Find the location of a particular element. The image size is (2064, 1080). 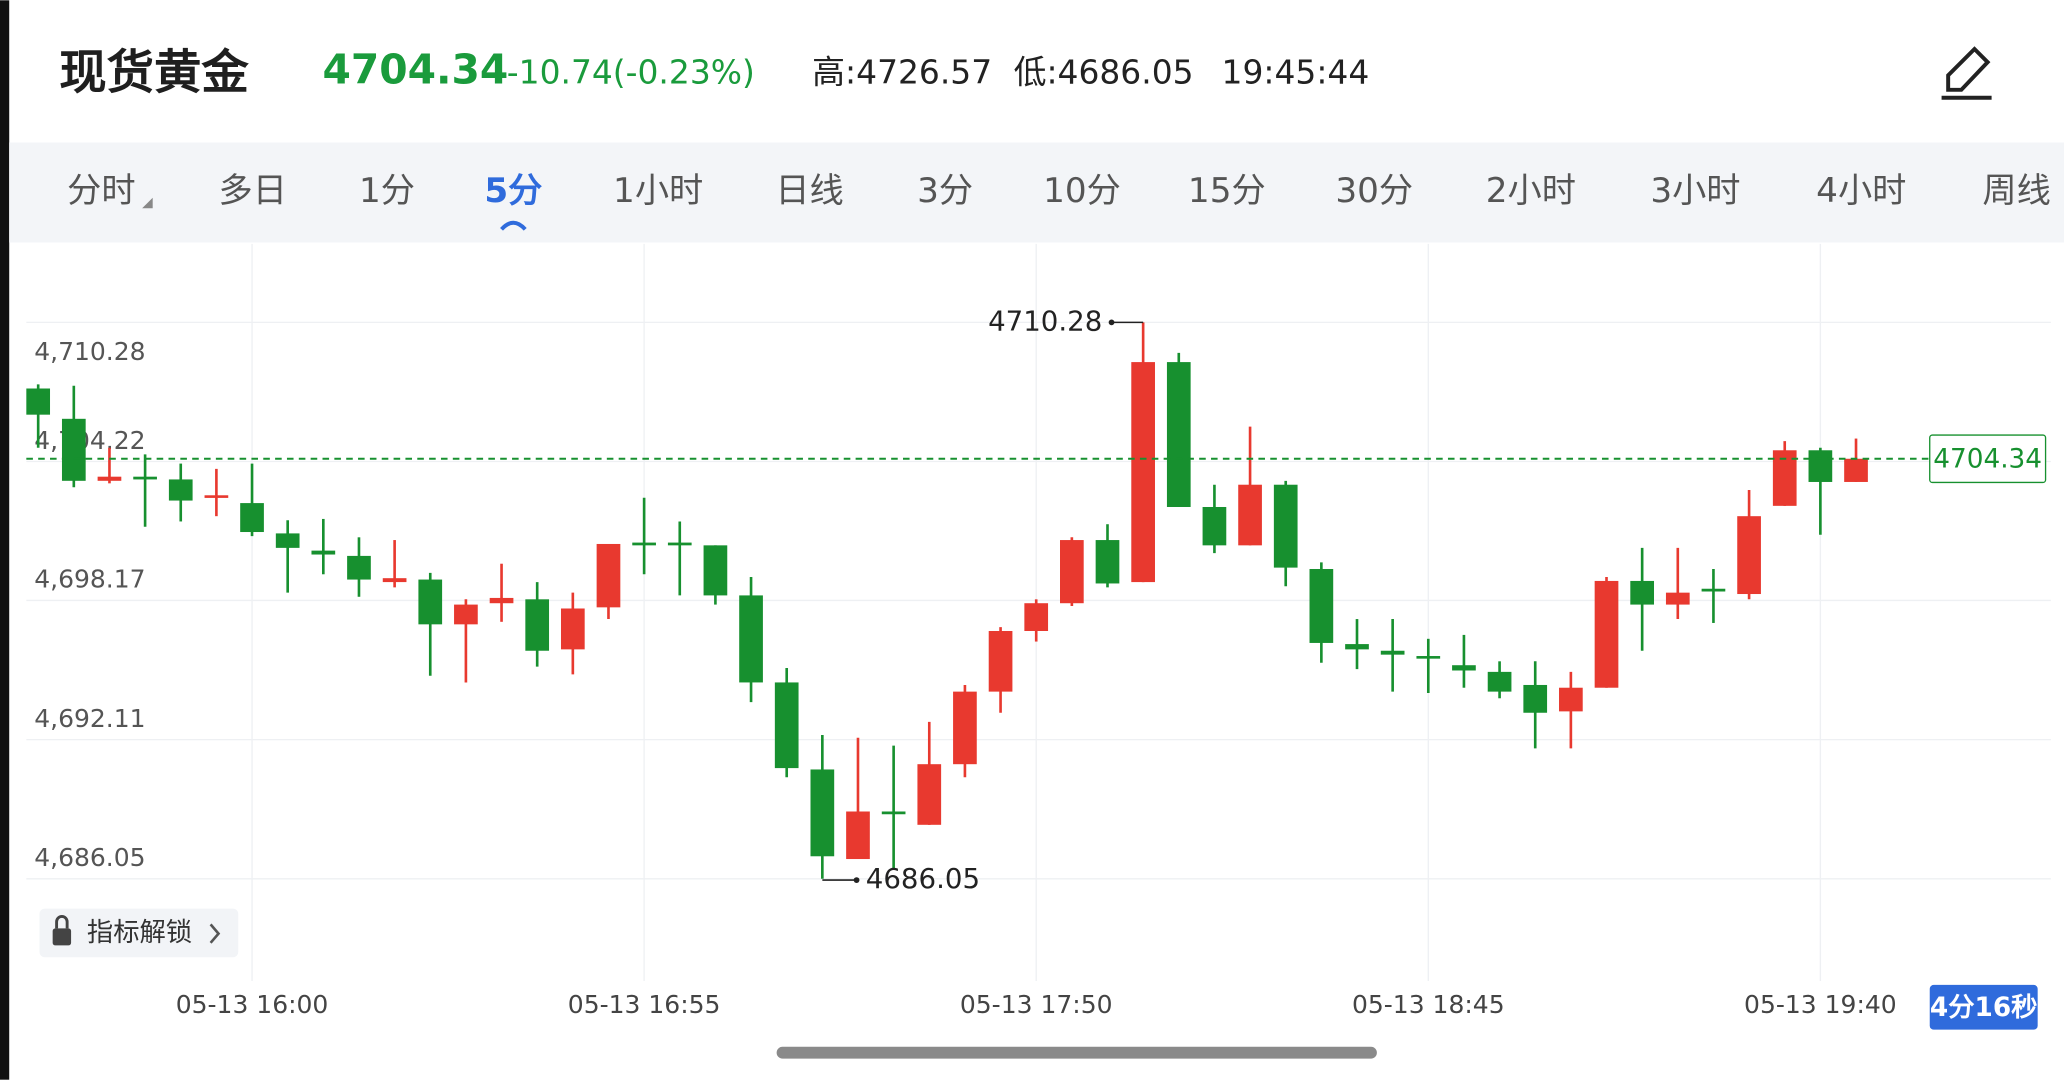

tab: 15分 is located at coordinates (1227, 191).